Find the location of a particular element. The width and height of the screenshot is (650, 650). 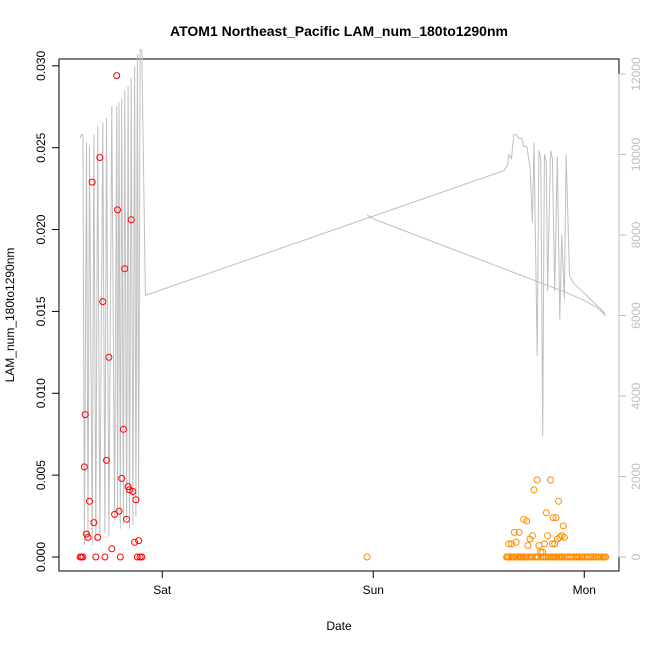

left-axis: 0.000 0.005 0.010 0.015 0.020 0.025 0.030 is located at coordinates (46, 311).